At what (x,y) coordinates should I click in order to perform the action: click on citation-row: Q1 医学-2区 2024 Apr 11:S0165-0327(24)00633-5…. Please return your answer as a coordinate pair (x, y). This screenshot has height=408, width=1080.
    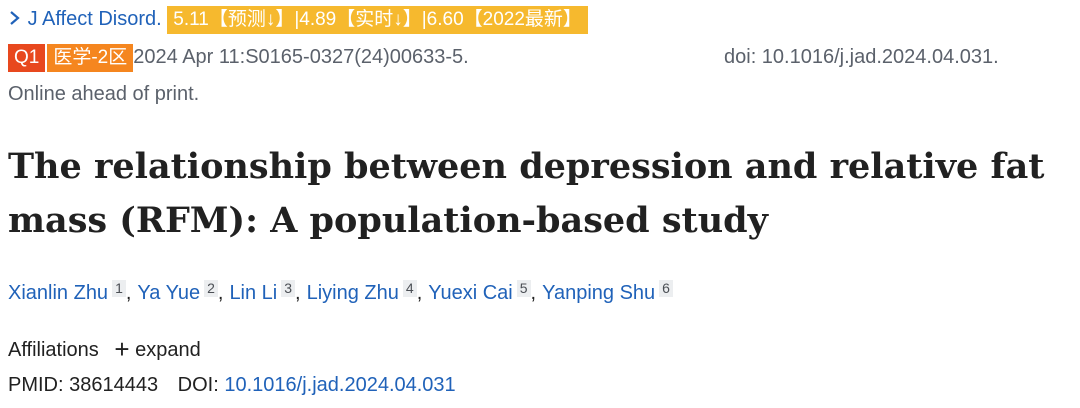
    Looking at the image, I should click on (543, 58).